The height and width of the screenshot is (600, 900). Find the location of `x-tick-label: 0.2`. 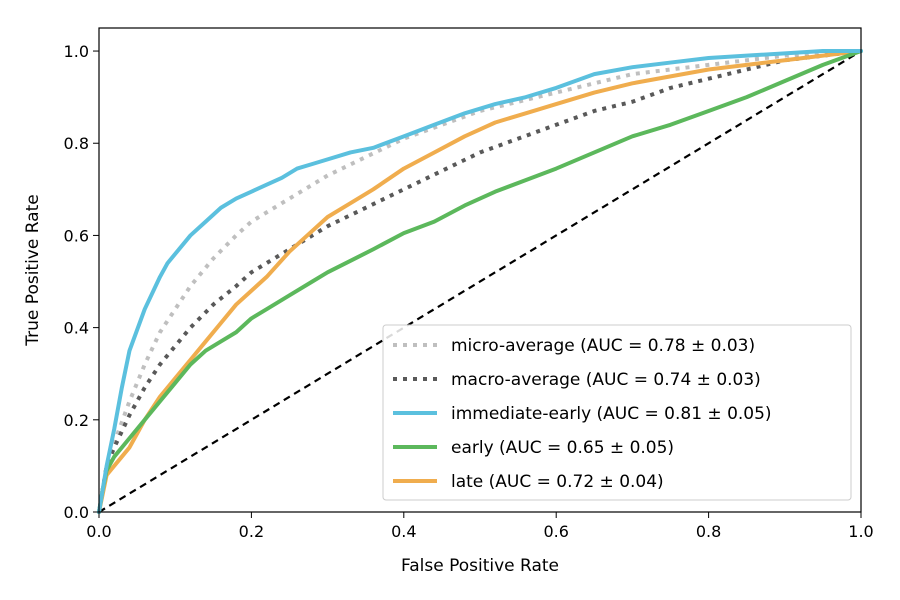

x-tick-label: 0.2 is located at coordinates (251, 531).